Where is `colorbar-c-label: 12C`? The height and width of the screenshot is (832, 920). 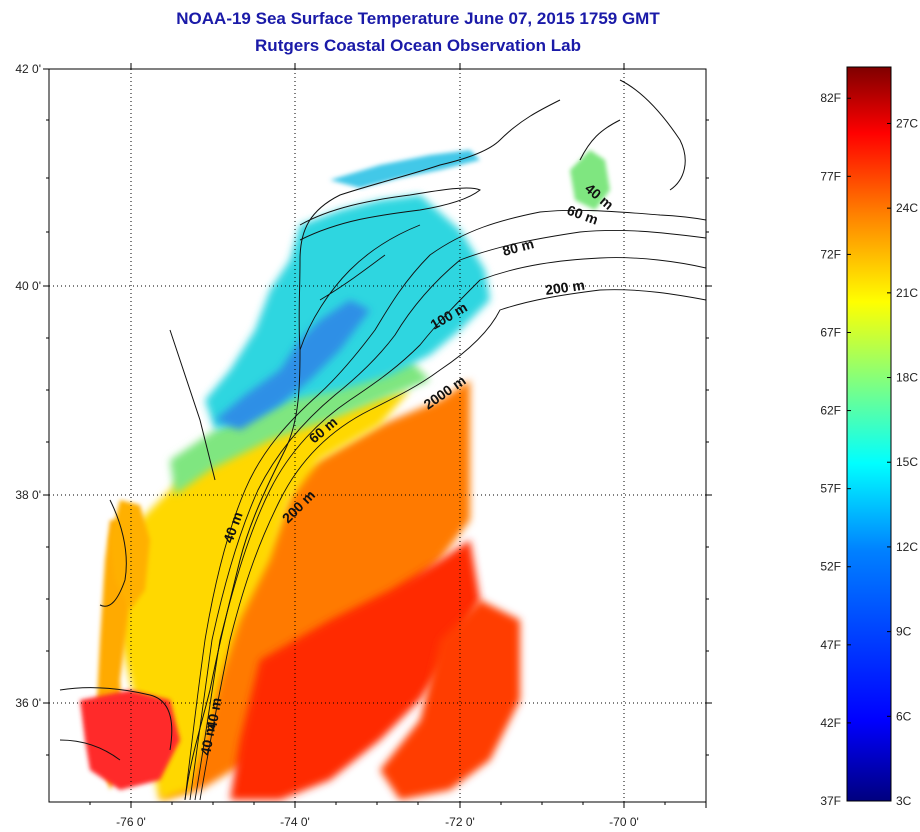
colorbar-c-label: 12C is located at coordinates (907, 547).